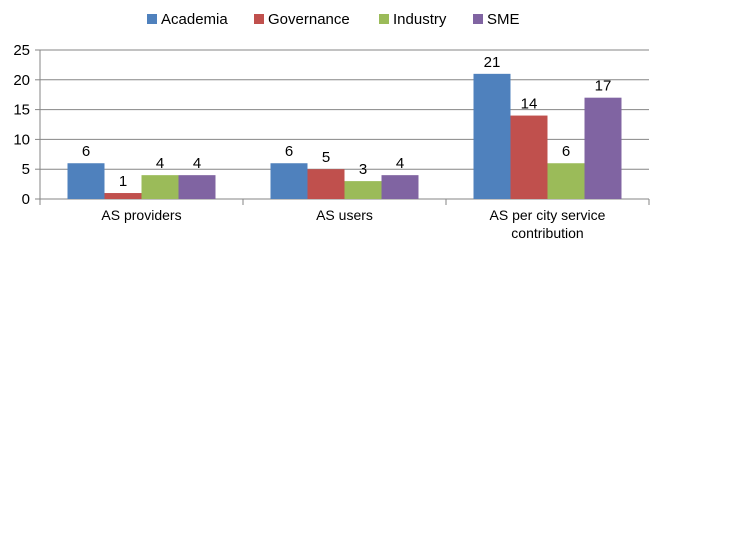 The height and width of the screenshot is (556, 735). What do you see at coordinates (26, 169) in the screenshot?
I see `y-tick-label: 5` at bounding box center [26, 169].